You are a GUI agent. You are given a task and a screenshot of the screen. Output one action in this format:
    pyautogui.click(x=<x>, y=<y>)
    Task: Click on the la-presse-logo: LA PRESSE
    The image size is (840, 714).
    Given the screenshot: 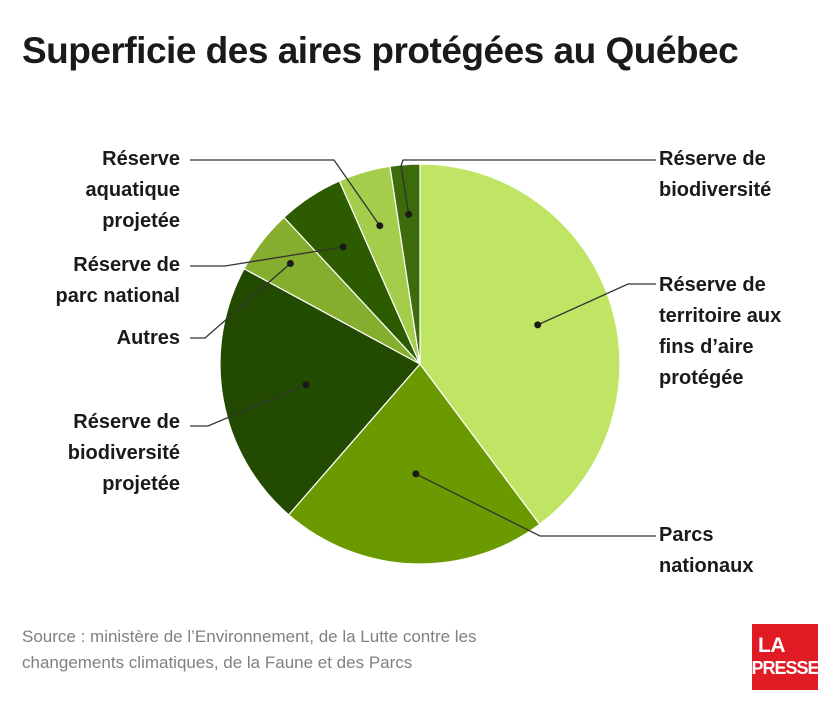 What is the action you would take?
    pyautogui.click(x=785, y=657)
    